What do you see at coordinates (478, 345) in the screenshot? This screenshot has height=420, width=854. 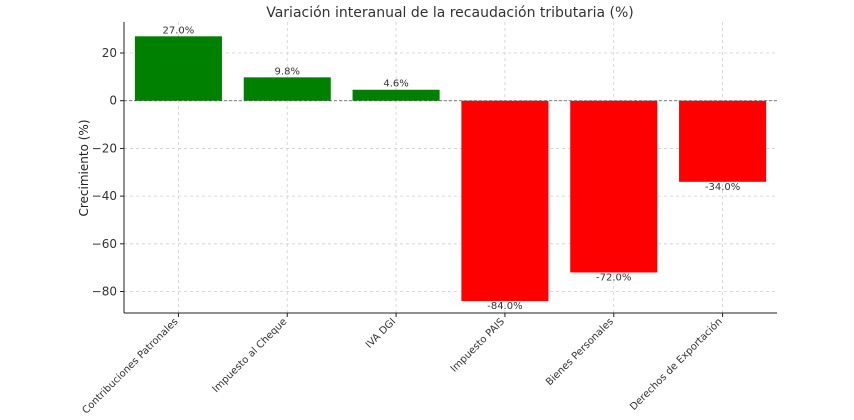 I see `x-tick-label: Impuesto PAIS` at bounding box center [478, 345].